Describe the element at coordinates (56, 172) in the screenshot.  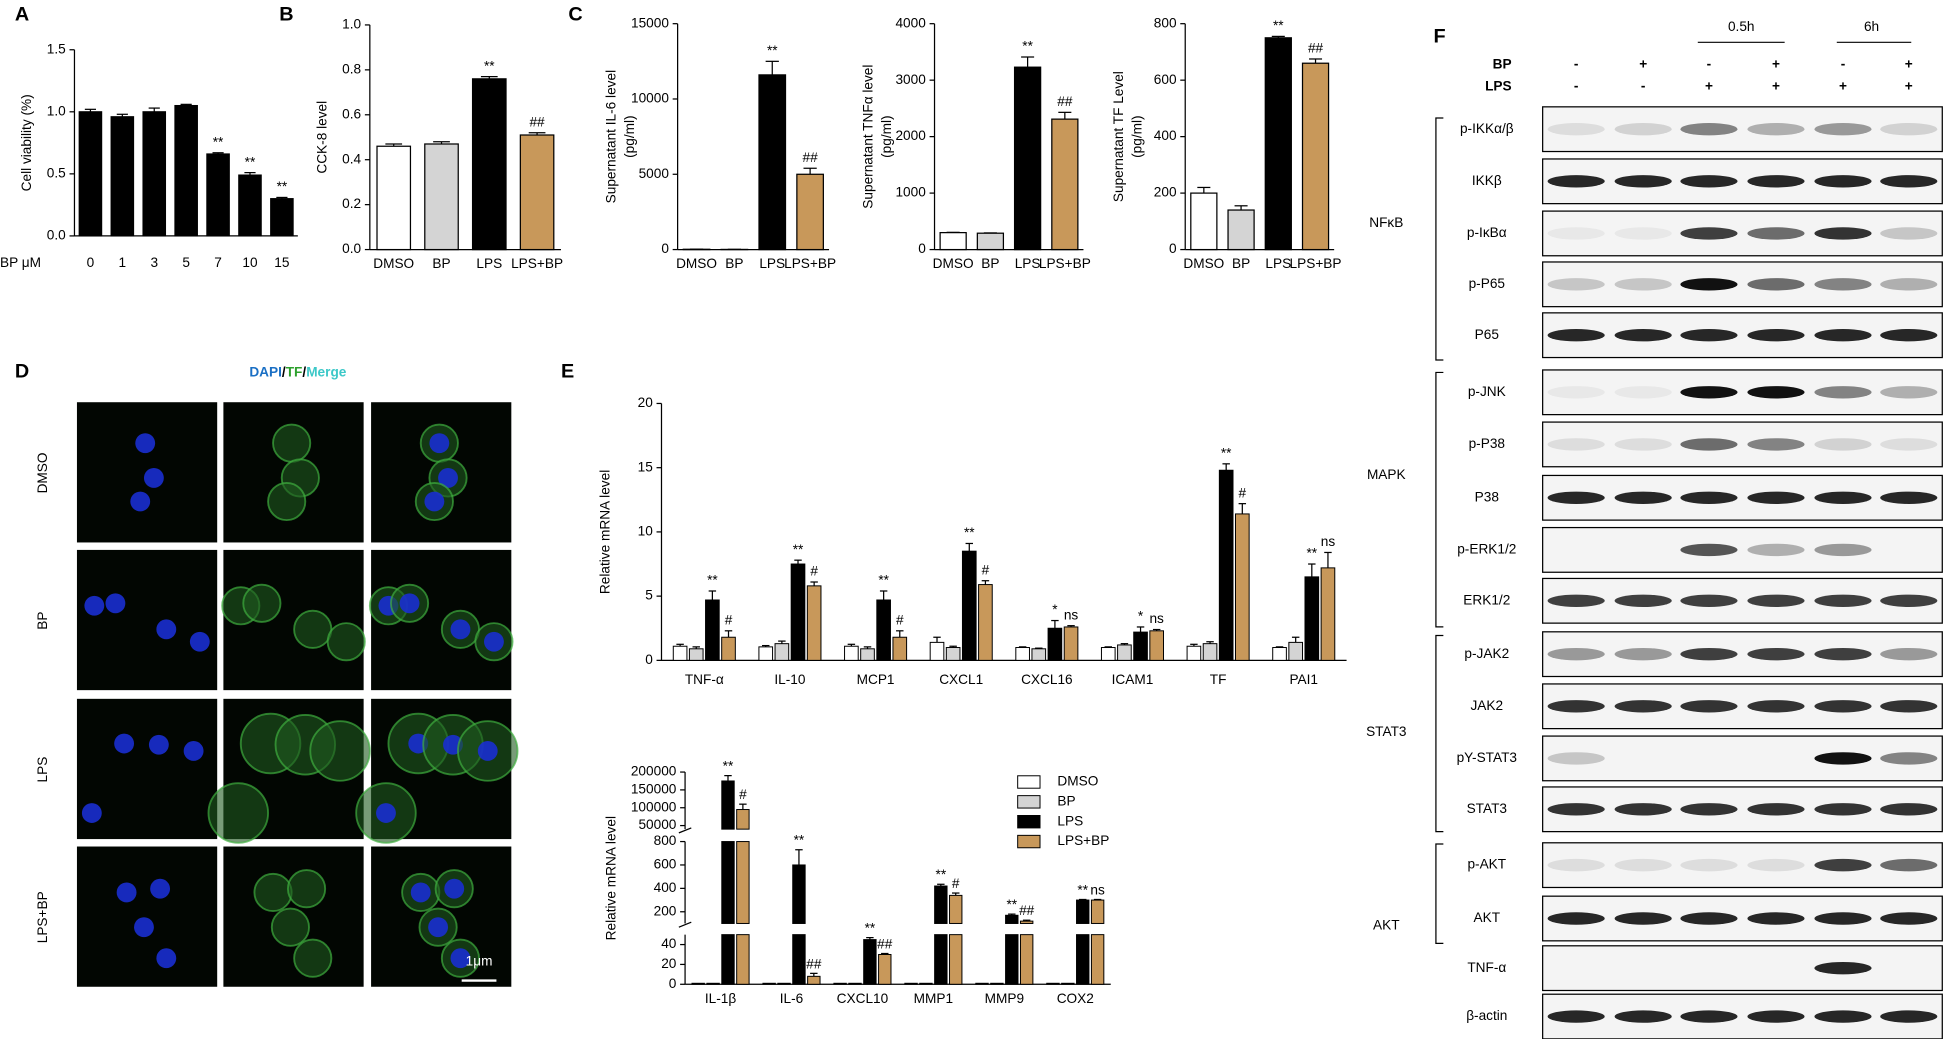
I see `y-tick-label: 0.5` at that location.